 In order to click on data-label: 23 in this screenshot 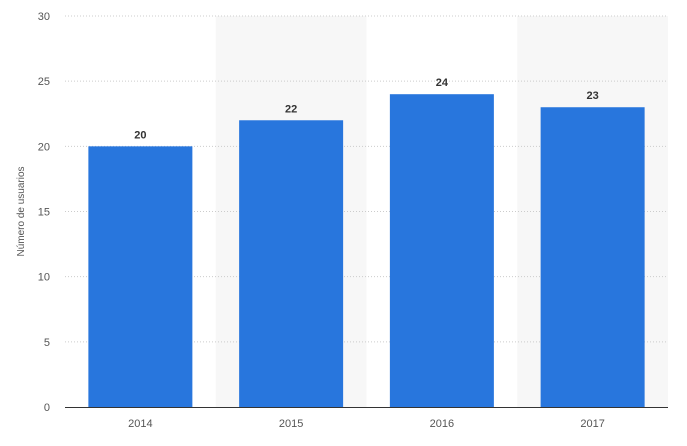, I will do `click(593, 96)`.